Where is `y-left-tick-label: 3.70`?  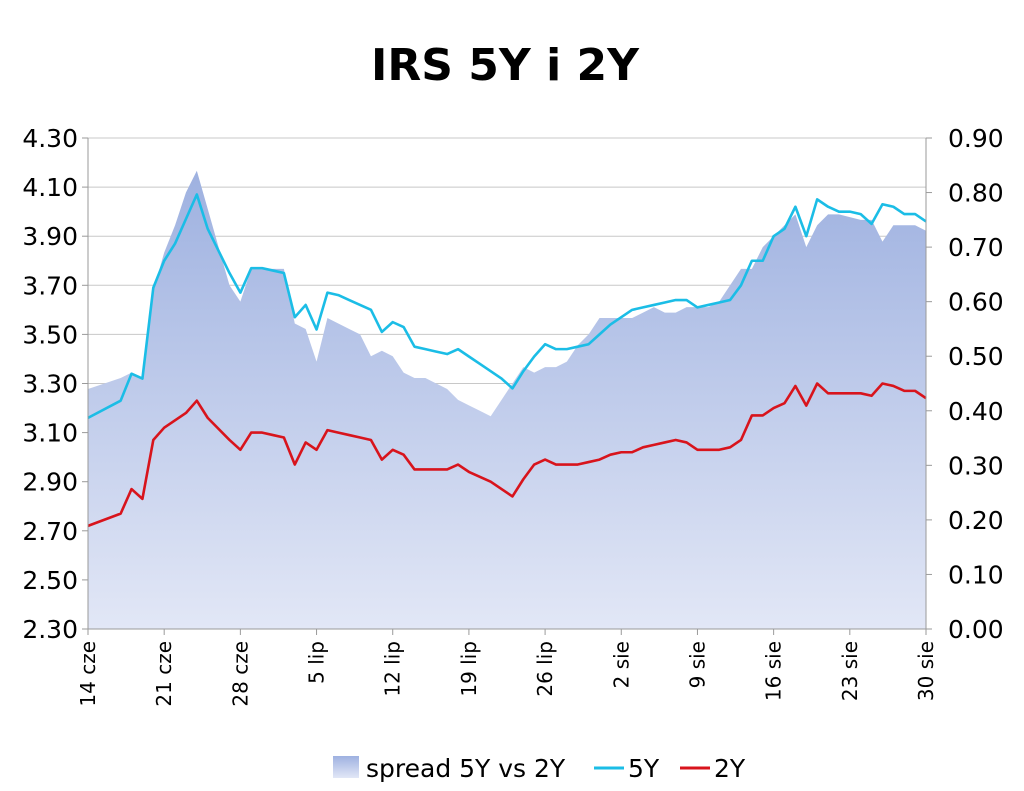
y-left-tick-label: 3.70 is located at coordinates (50, 285).